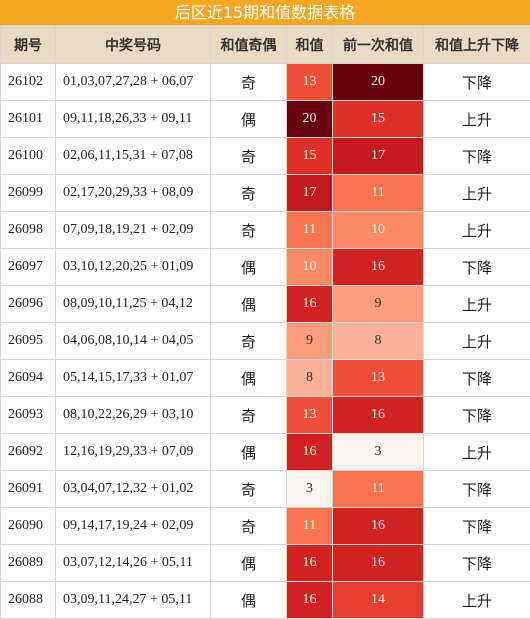 This screenshot has height=619, width=530. I want to click on period: 26097, so click(28, 267).